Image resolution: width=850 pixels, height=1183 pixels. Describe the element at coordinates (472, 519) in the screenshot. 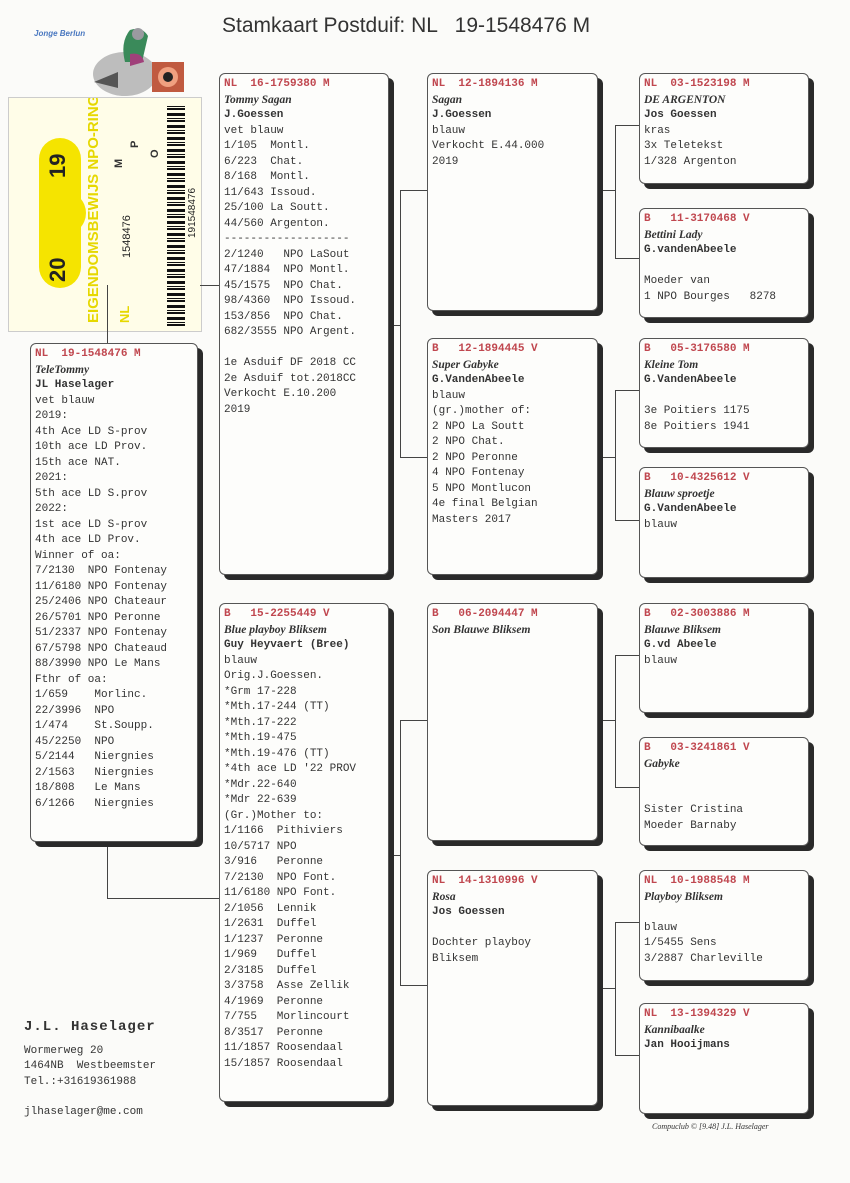

I see `detail-line: Masters 2017` at that location.